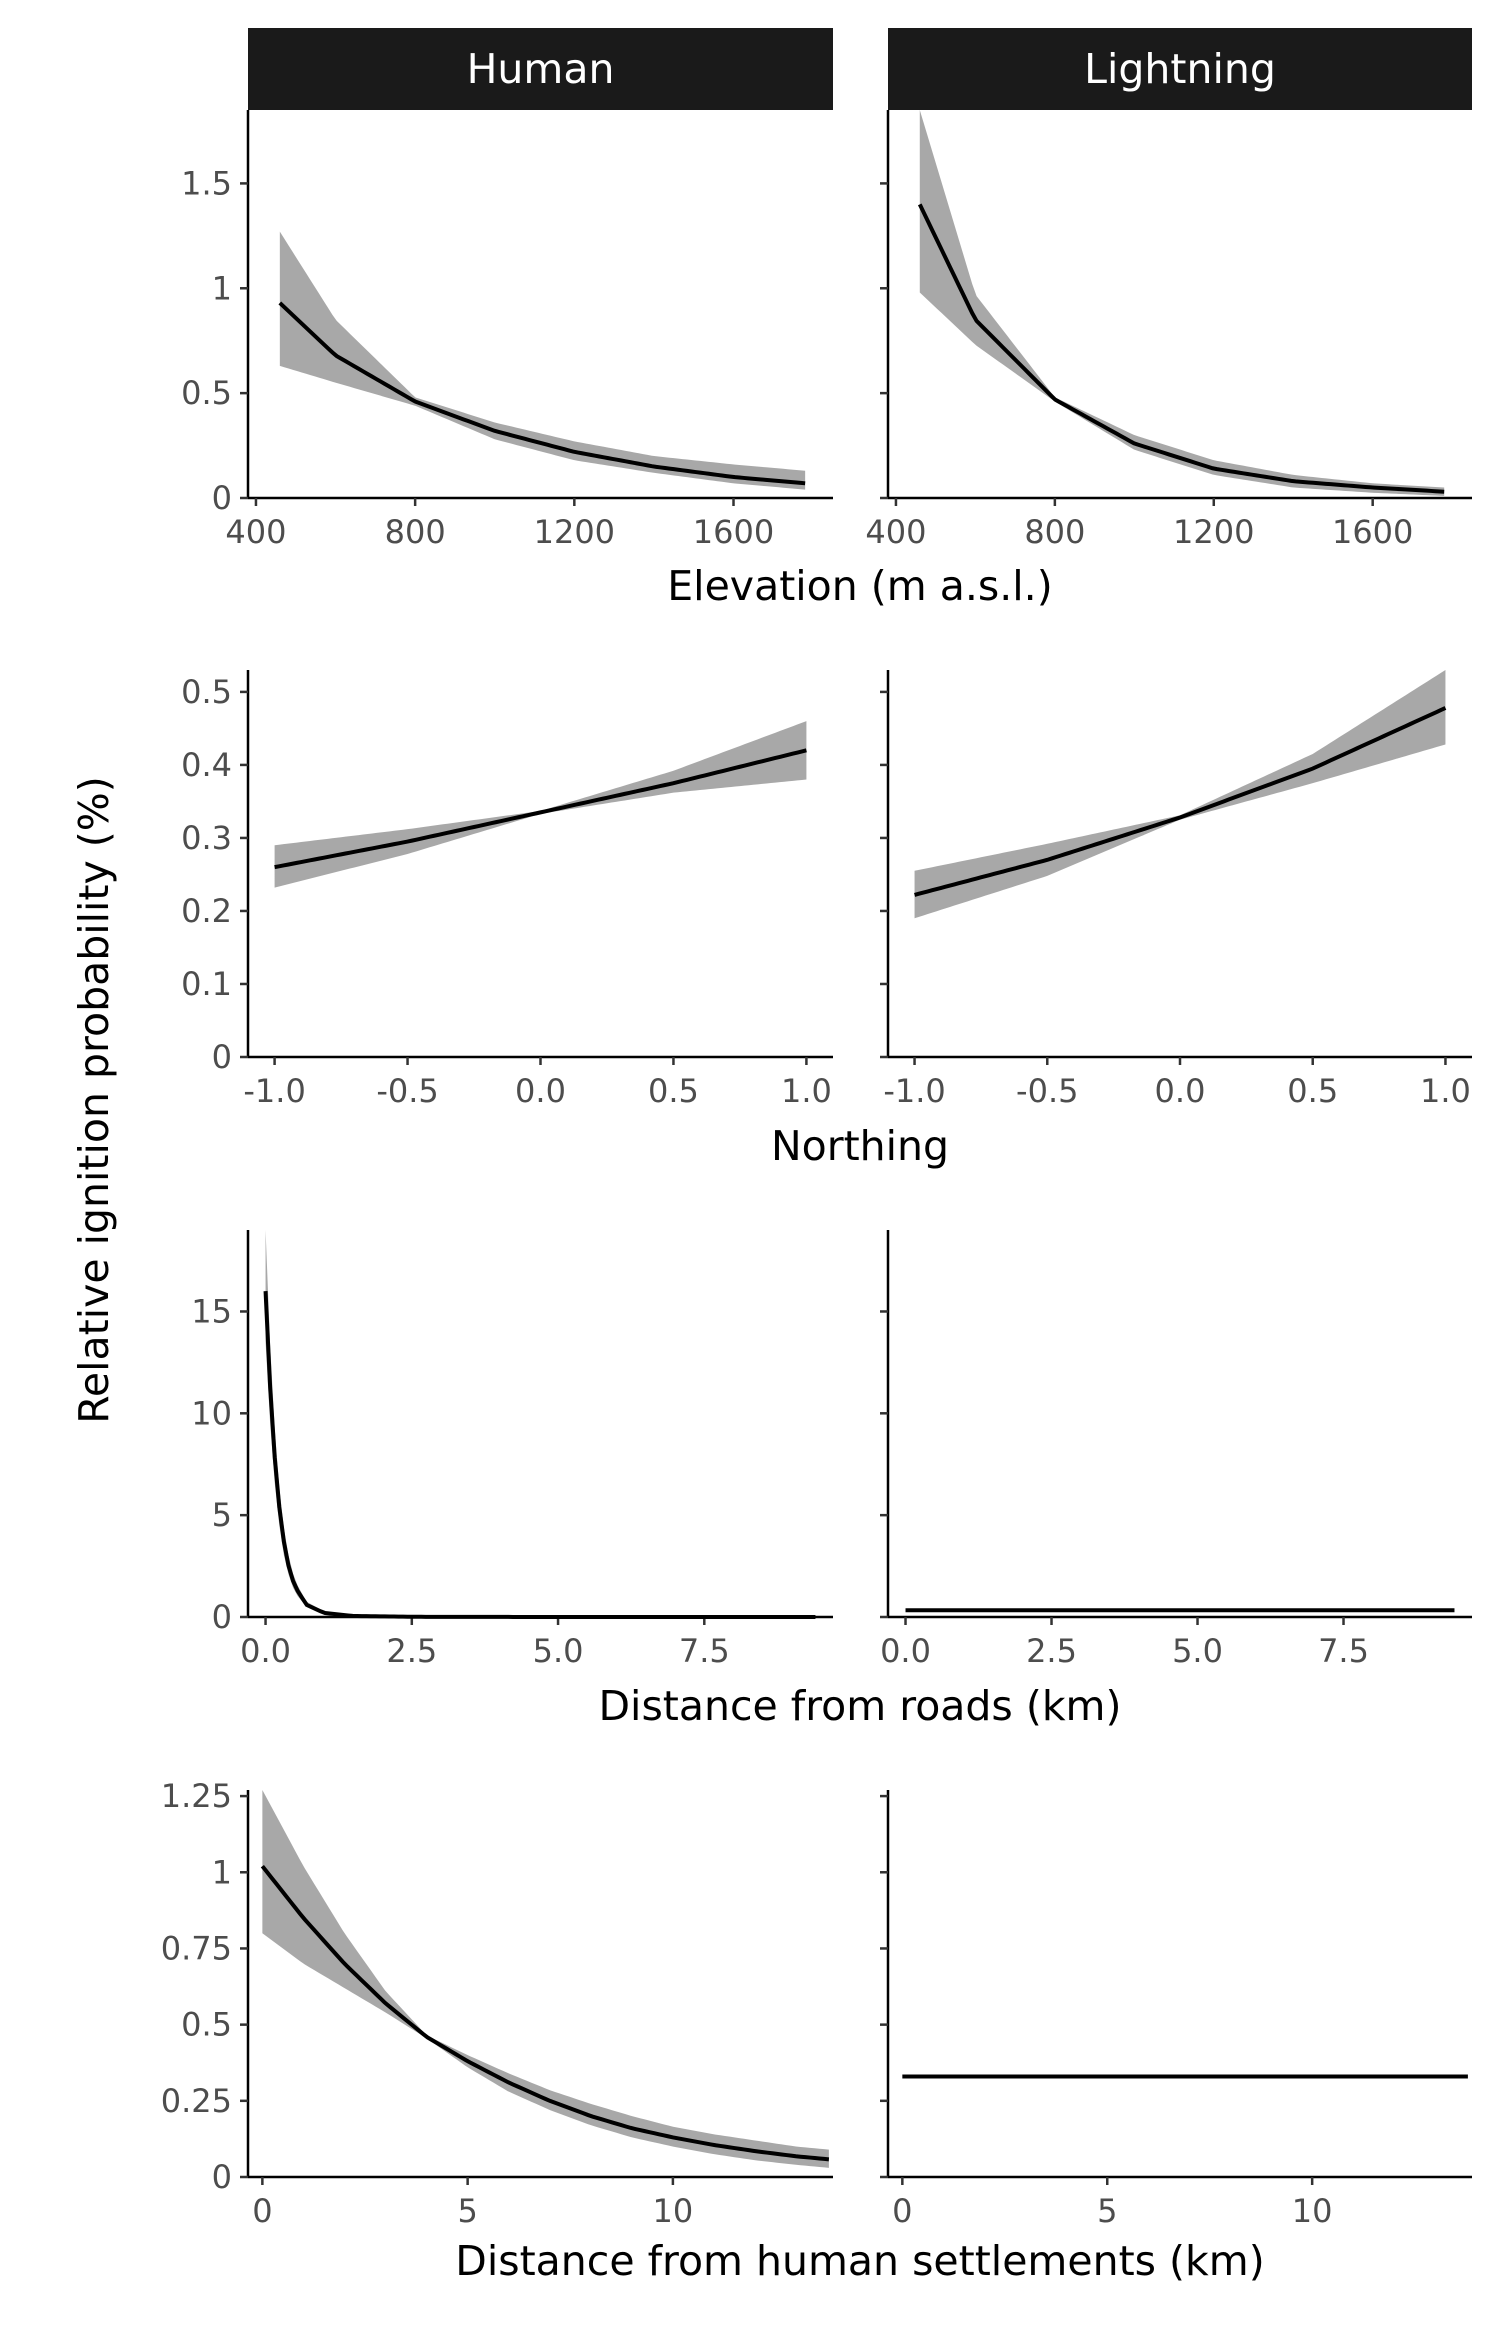  I want to click on panel-3-human: 0 5 10 15 0.0 2.5 5.0 7.5, so click(512, 1450).